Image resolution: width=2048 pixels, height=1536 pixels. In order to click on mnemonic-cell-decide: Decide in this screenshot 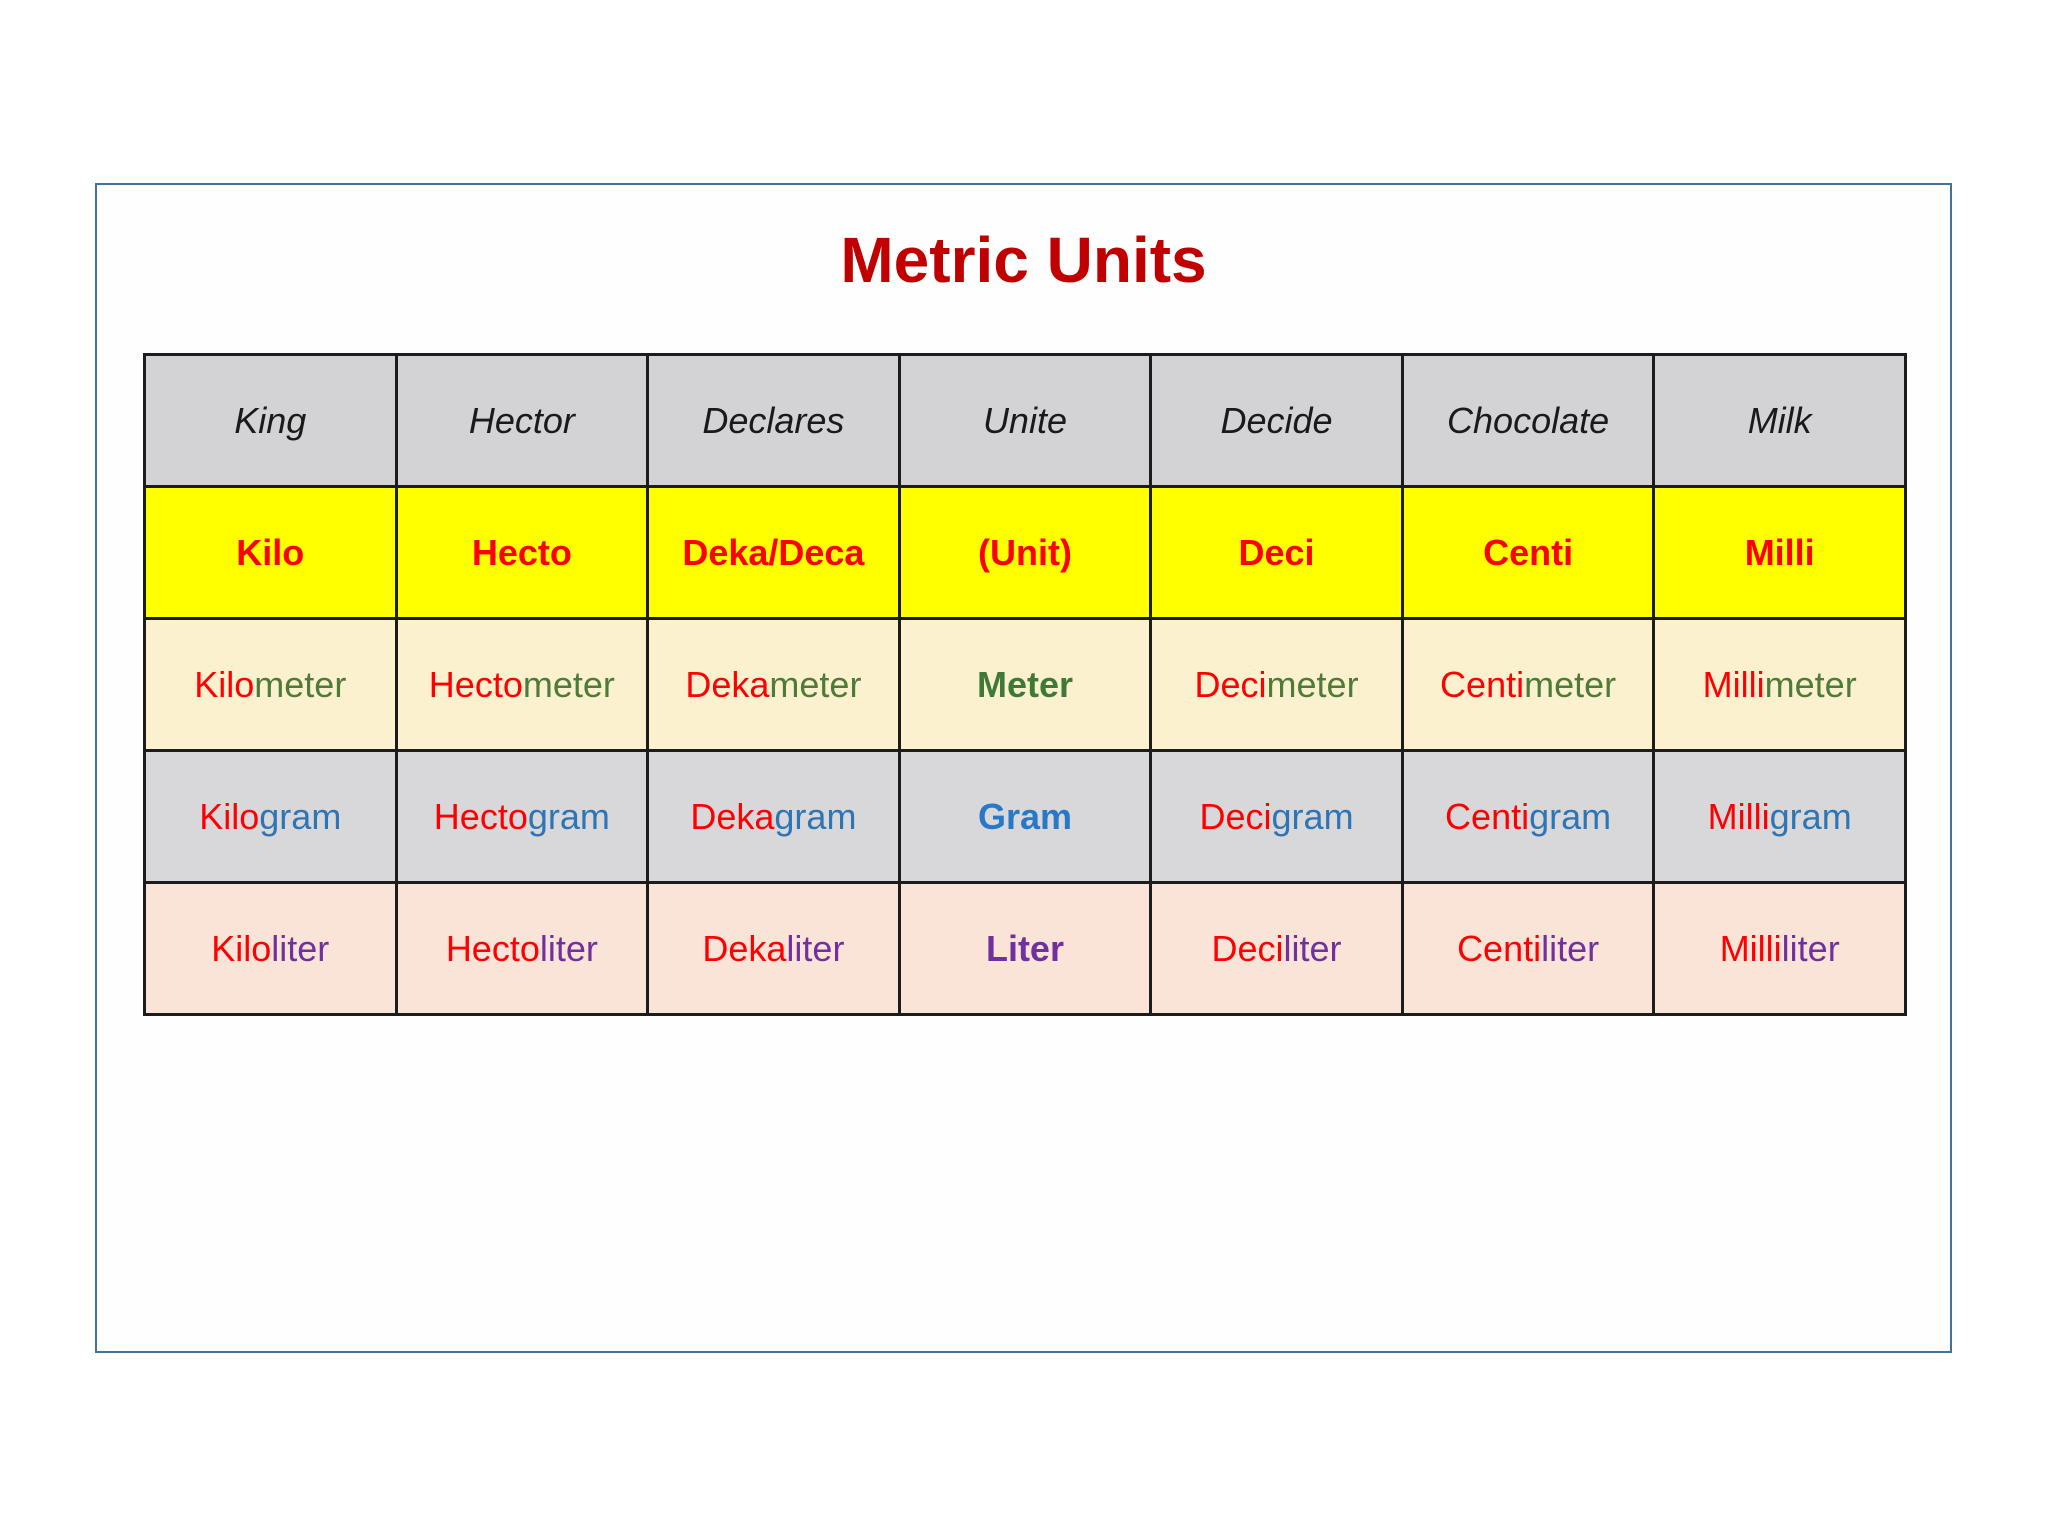, I will do `click(1276, 420)`.